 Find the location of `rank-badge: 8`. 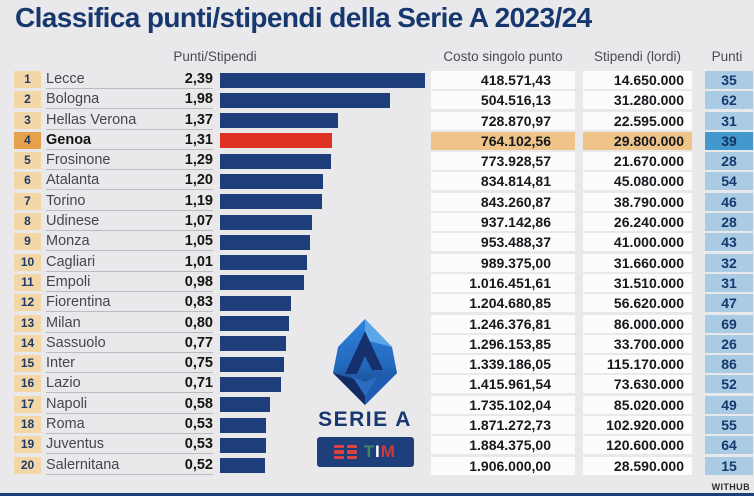

rank-badge: 8 is located at coordinates (27, 222).